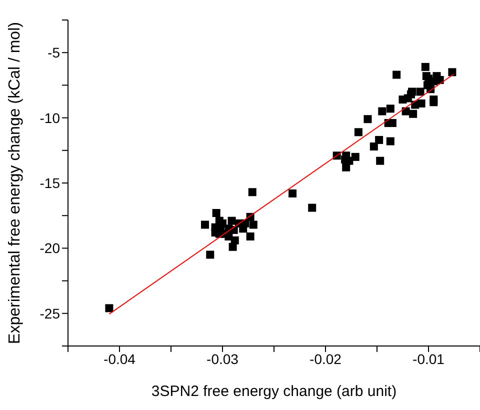 Image resolution: width=480 pixels, height=410 pixels. What do you see at coordinates (50, 313) in the screenshot?
I see `y-tick-label: -25` at bounding box center [50, 313].